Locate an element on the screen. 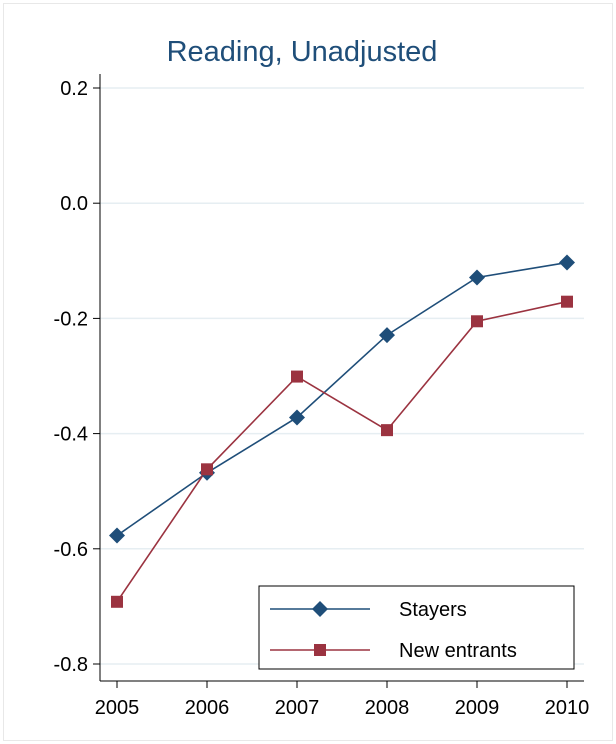 This screenshot has width=616, height=744. legend: Stayers New entrants is located at coordinates (416, 627).